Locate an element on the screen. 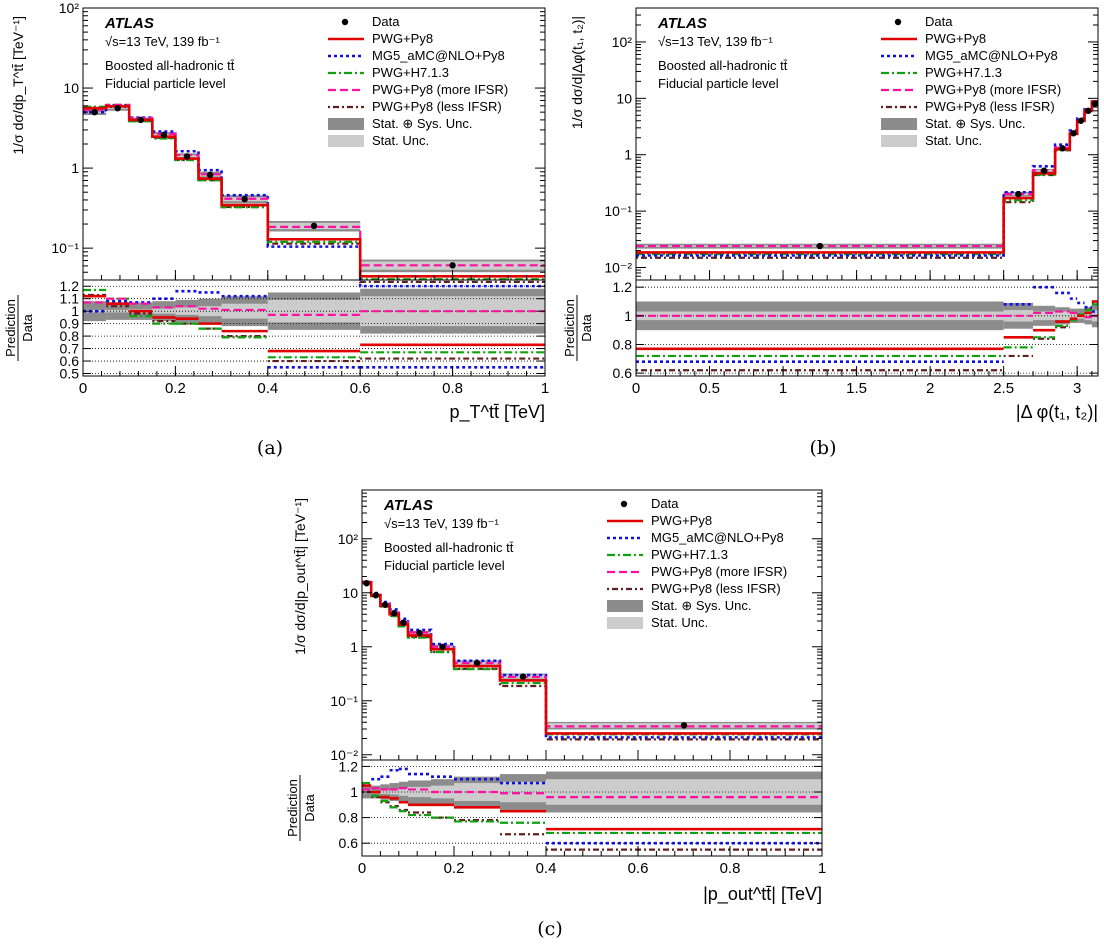 The width and height of the screenshot is (1104, 946). x-axis-label: p_T^tt̄ [TeV] is located at coordinates (497, 412).